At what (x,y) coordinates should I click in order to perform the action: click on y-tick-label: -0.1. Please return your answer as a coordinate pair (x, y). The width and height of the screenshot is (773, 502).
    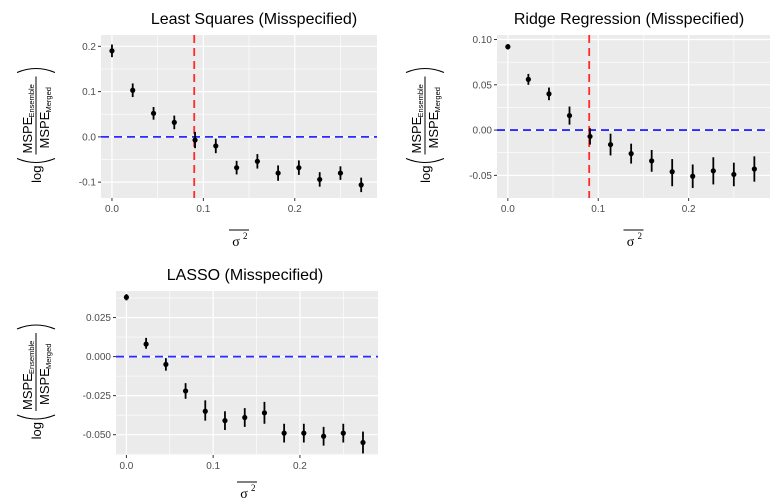
    Looking at the image, I should click on (88, 183).